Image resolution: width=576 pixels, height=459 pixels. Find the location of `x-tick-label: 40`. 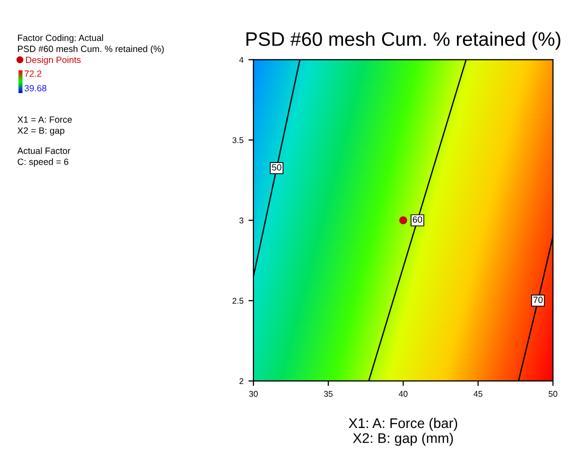

x-tick-label: 40 is located at coordinates (403, 393).